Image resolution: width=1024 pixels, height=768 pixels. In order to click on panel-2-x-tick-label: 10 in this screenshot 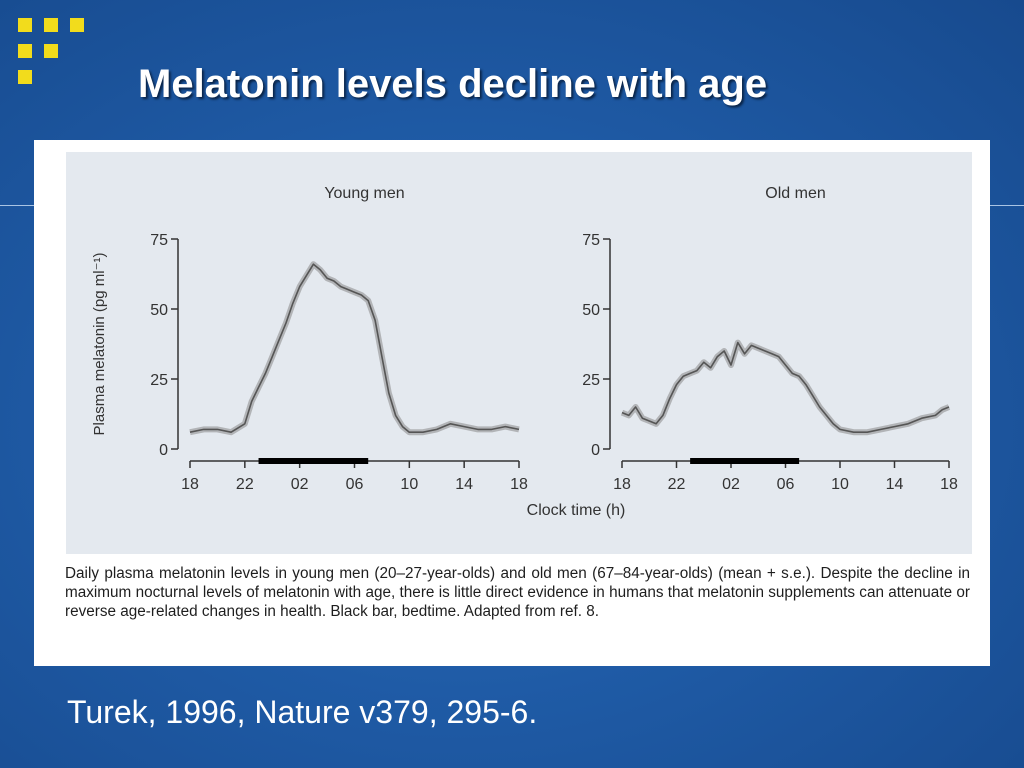, I will do `click(840, 484)`.